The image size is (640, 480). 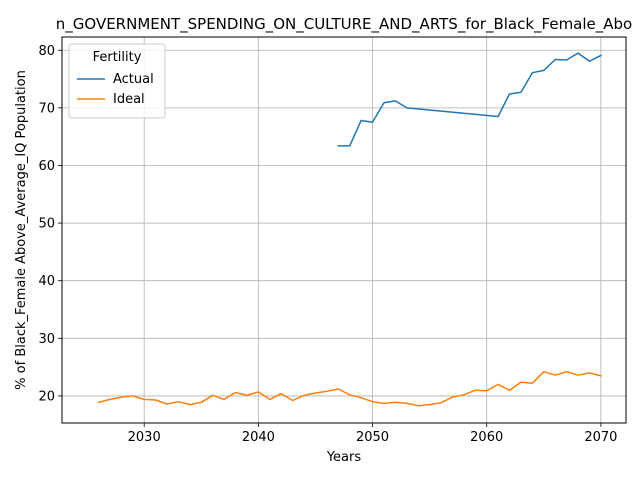 I want to click on y-tick-label: 60, so click(x=46, y=166).